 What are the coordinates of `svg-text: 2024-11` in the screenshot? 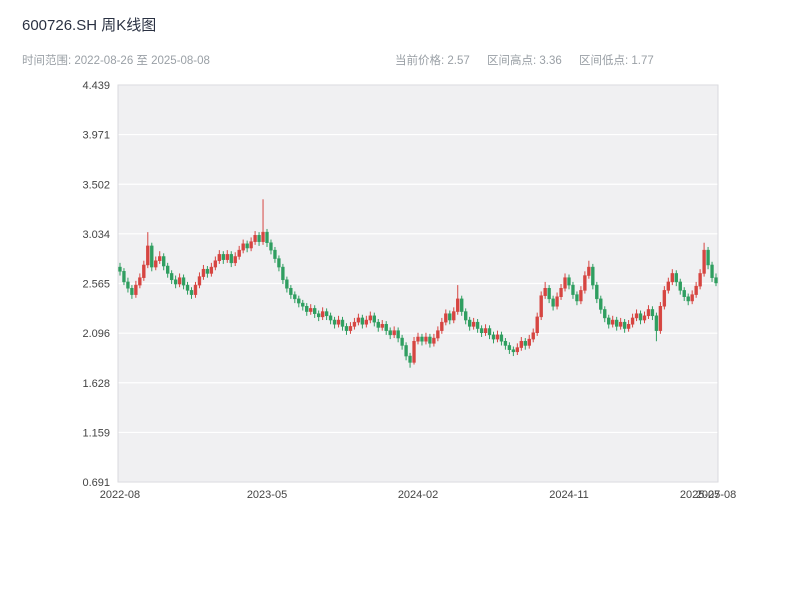 It's located at (569, 495).